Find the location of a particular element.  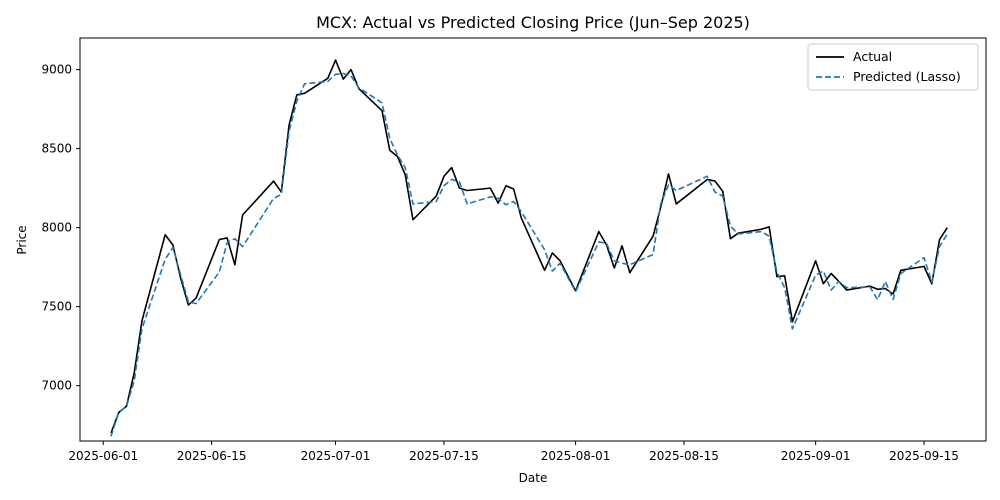

legend-box is located at coordinates (893, 67).